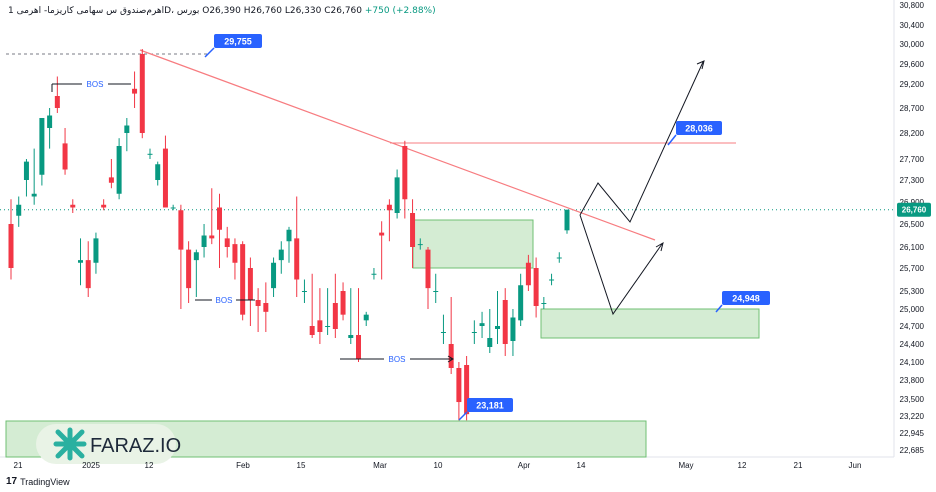 The height and width of the screenshot is (492, 936). I want to click on x-tick-label: 10, so click(438, 465).